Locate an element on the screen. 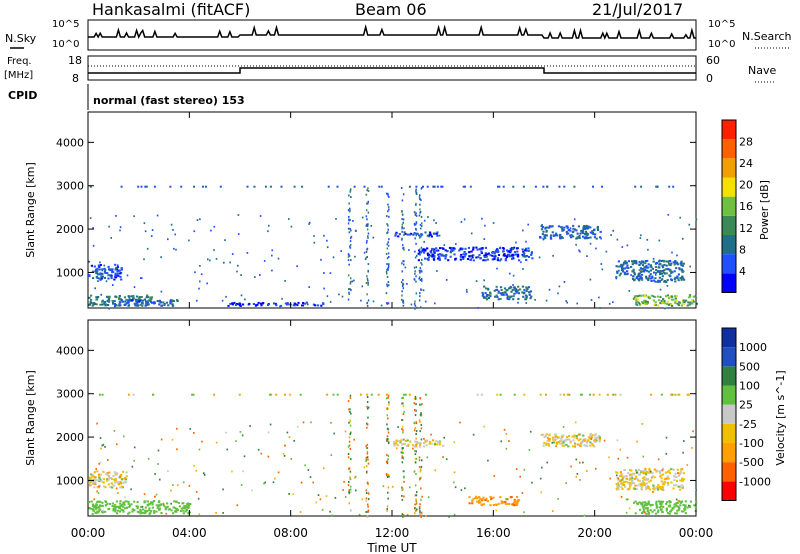  colorbar-frame is located at coordinates (729, 414).